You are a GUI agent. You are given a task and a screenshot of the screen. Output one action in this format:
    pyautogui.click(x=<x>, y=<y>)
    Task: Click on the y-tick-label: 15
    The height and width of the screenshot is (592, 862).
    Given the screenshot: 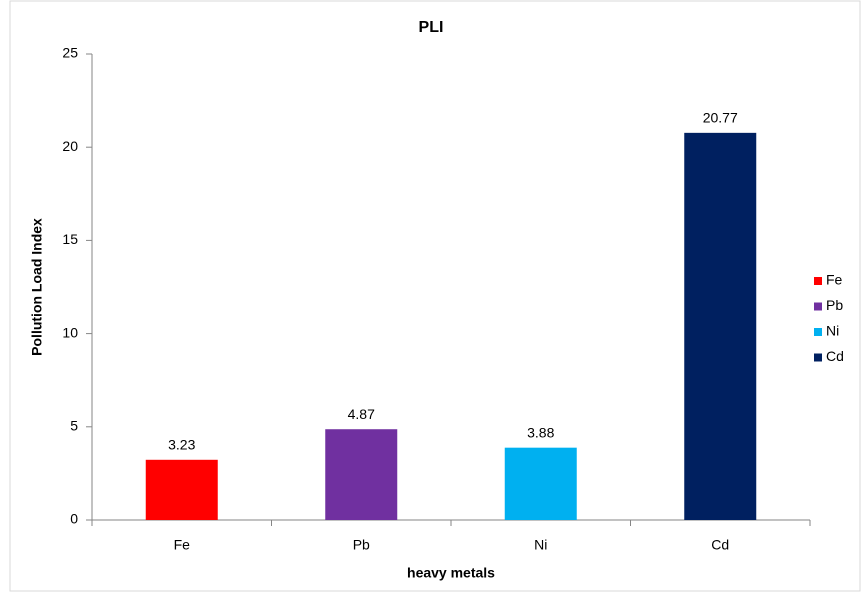 What is the action you would take?
    pyautogui.click(x=70, y=239)
    